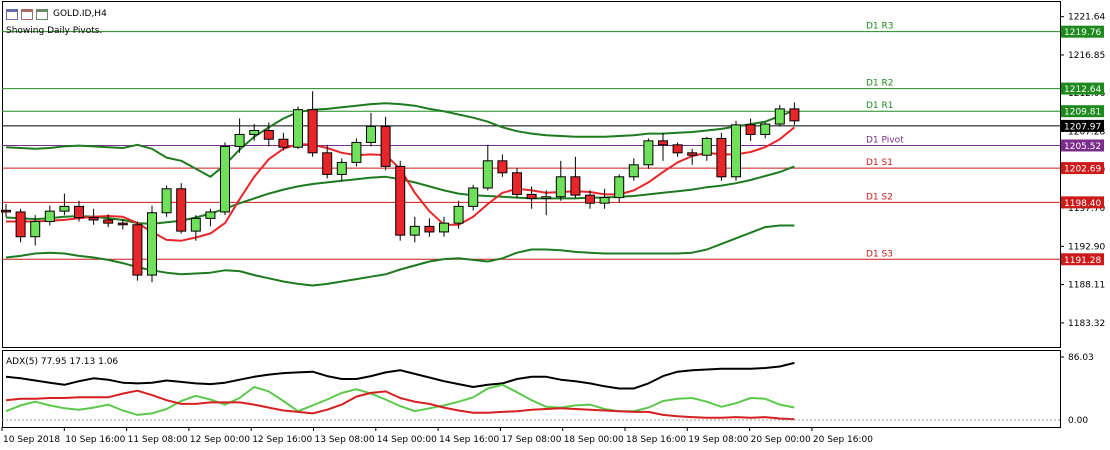  What do you see at coordinates (880, 106) in the screenshot?
I see `pivot-label: D1 R1` at bounding box center [880, 106].